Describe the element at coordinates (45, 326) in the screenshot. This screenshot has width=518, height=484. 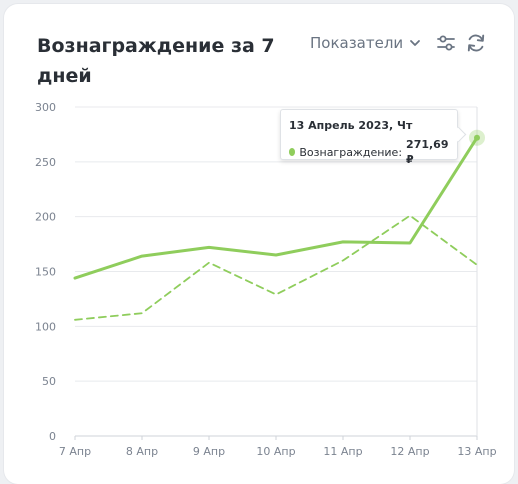
I see `y-tick-label: 100` at that location.